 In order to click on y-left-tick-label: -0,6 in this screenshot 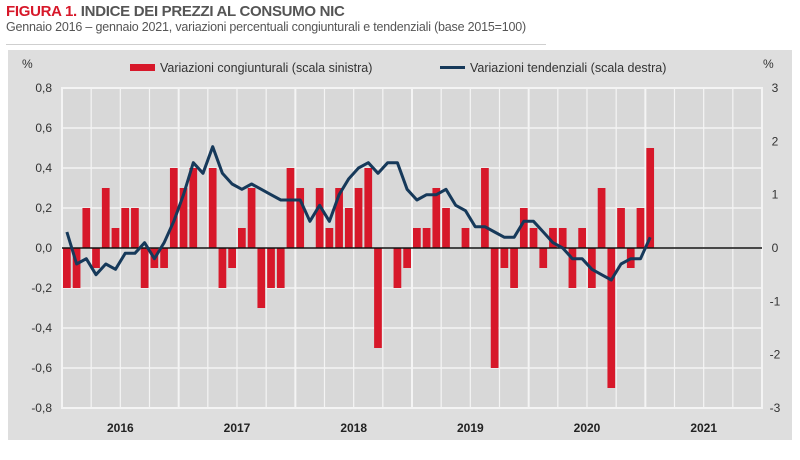, I will do `click(41, 368)`.